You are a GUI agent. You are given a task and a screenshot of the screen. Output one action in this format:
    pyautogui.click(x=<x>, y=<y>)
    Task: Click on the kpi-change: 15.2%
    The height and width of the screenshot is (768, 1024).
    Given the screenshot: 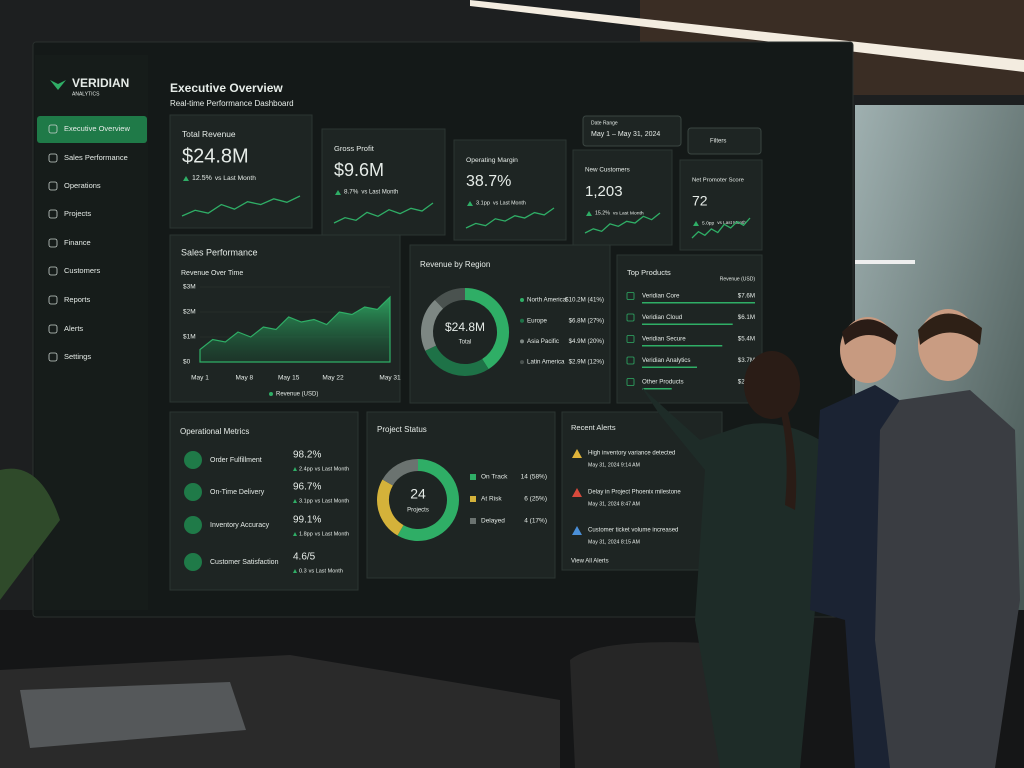 What is the action you would take?
    pyautogui.click(x=602, y=213)
    